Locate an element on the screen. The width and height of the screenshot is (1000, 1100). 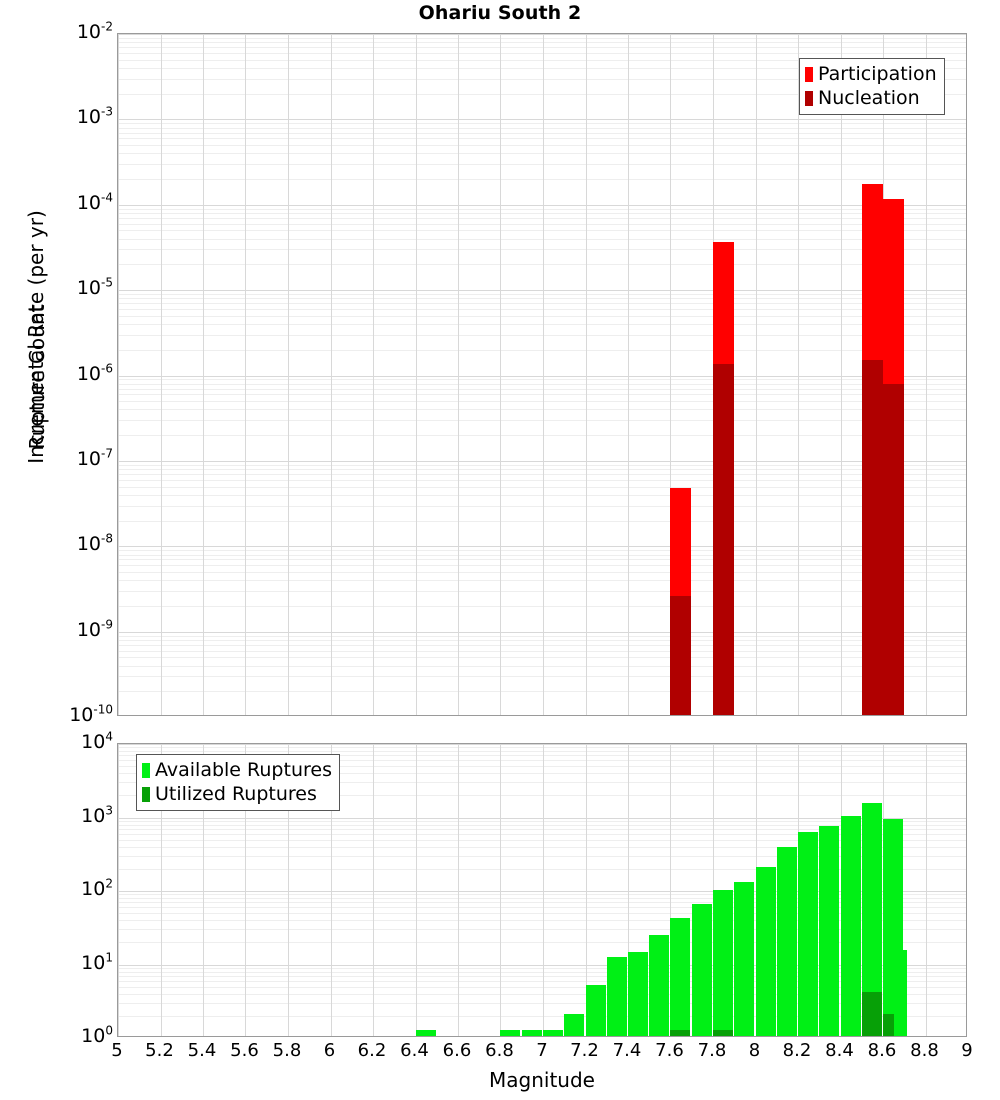
x-tick-label: 6.4 is located at coordinates (414, 1050).